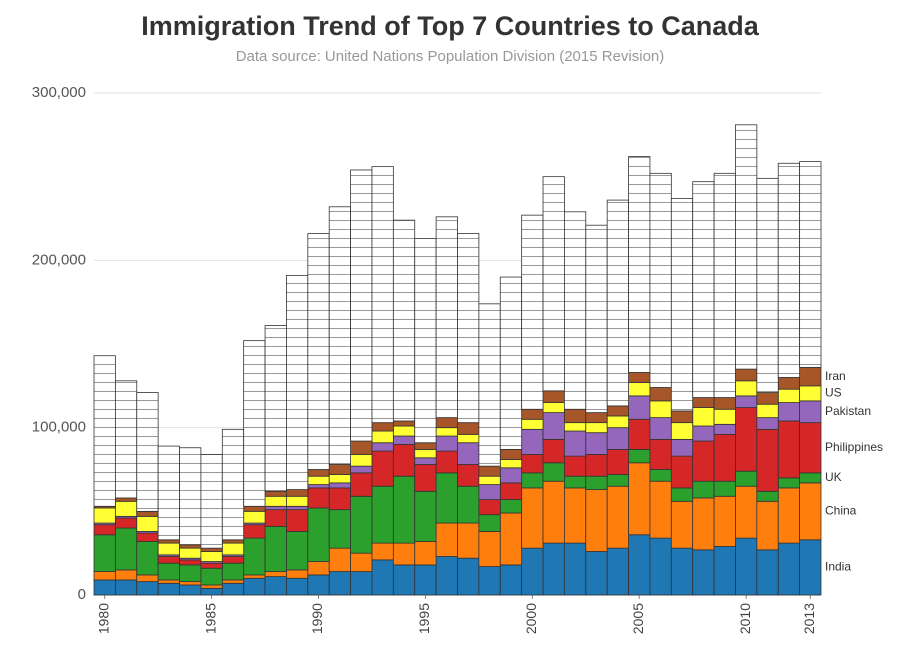 The height and width of the screenshot is (650, 900). Describe the element at coordinates (424, 618) in the screenshot. I see `x-tick-label: 1995` at that location.